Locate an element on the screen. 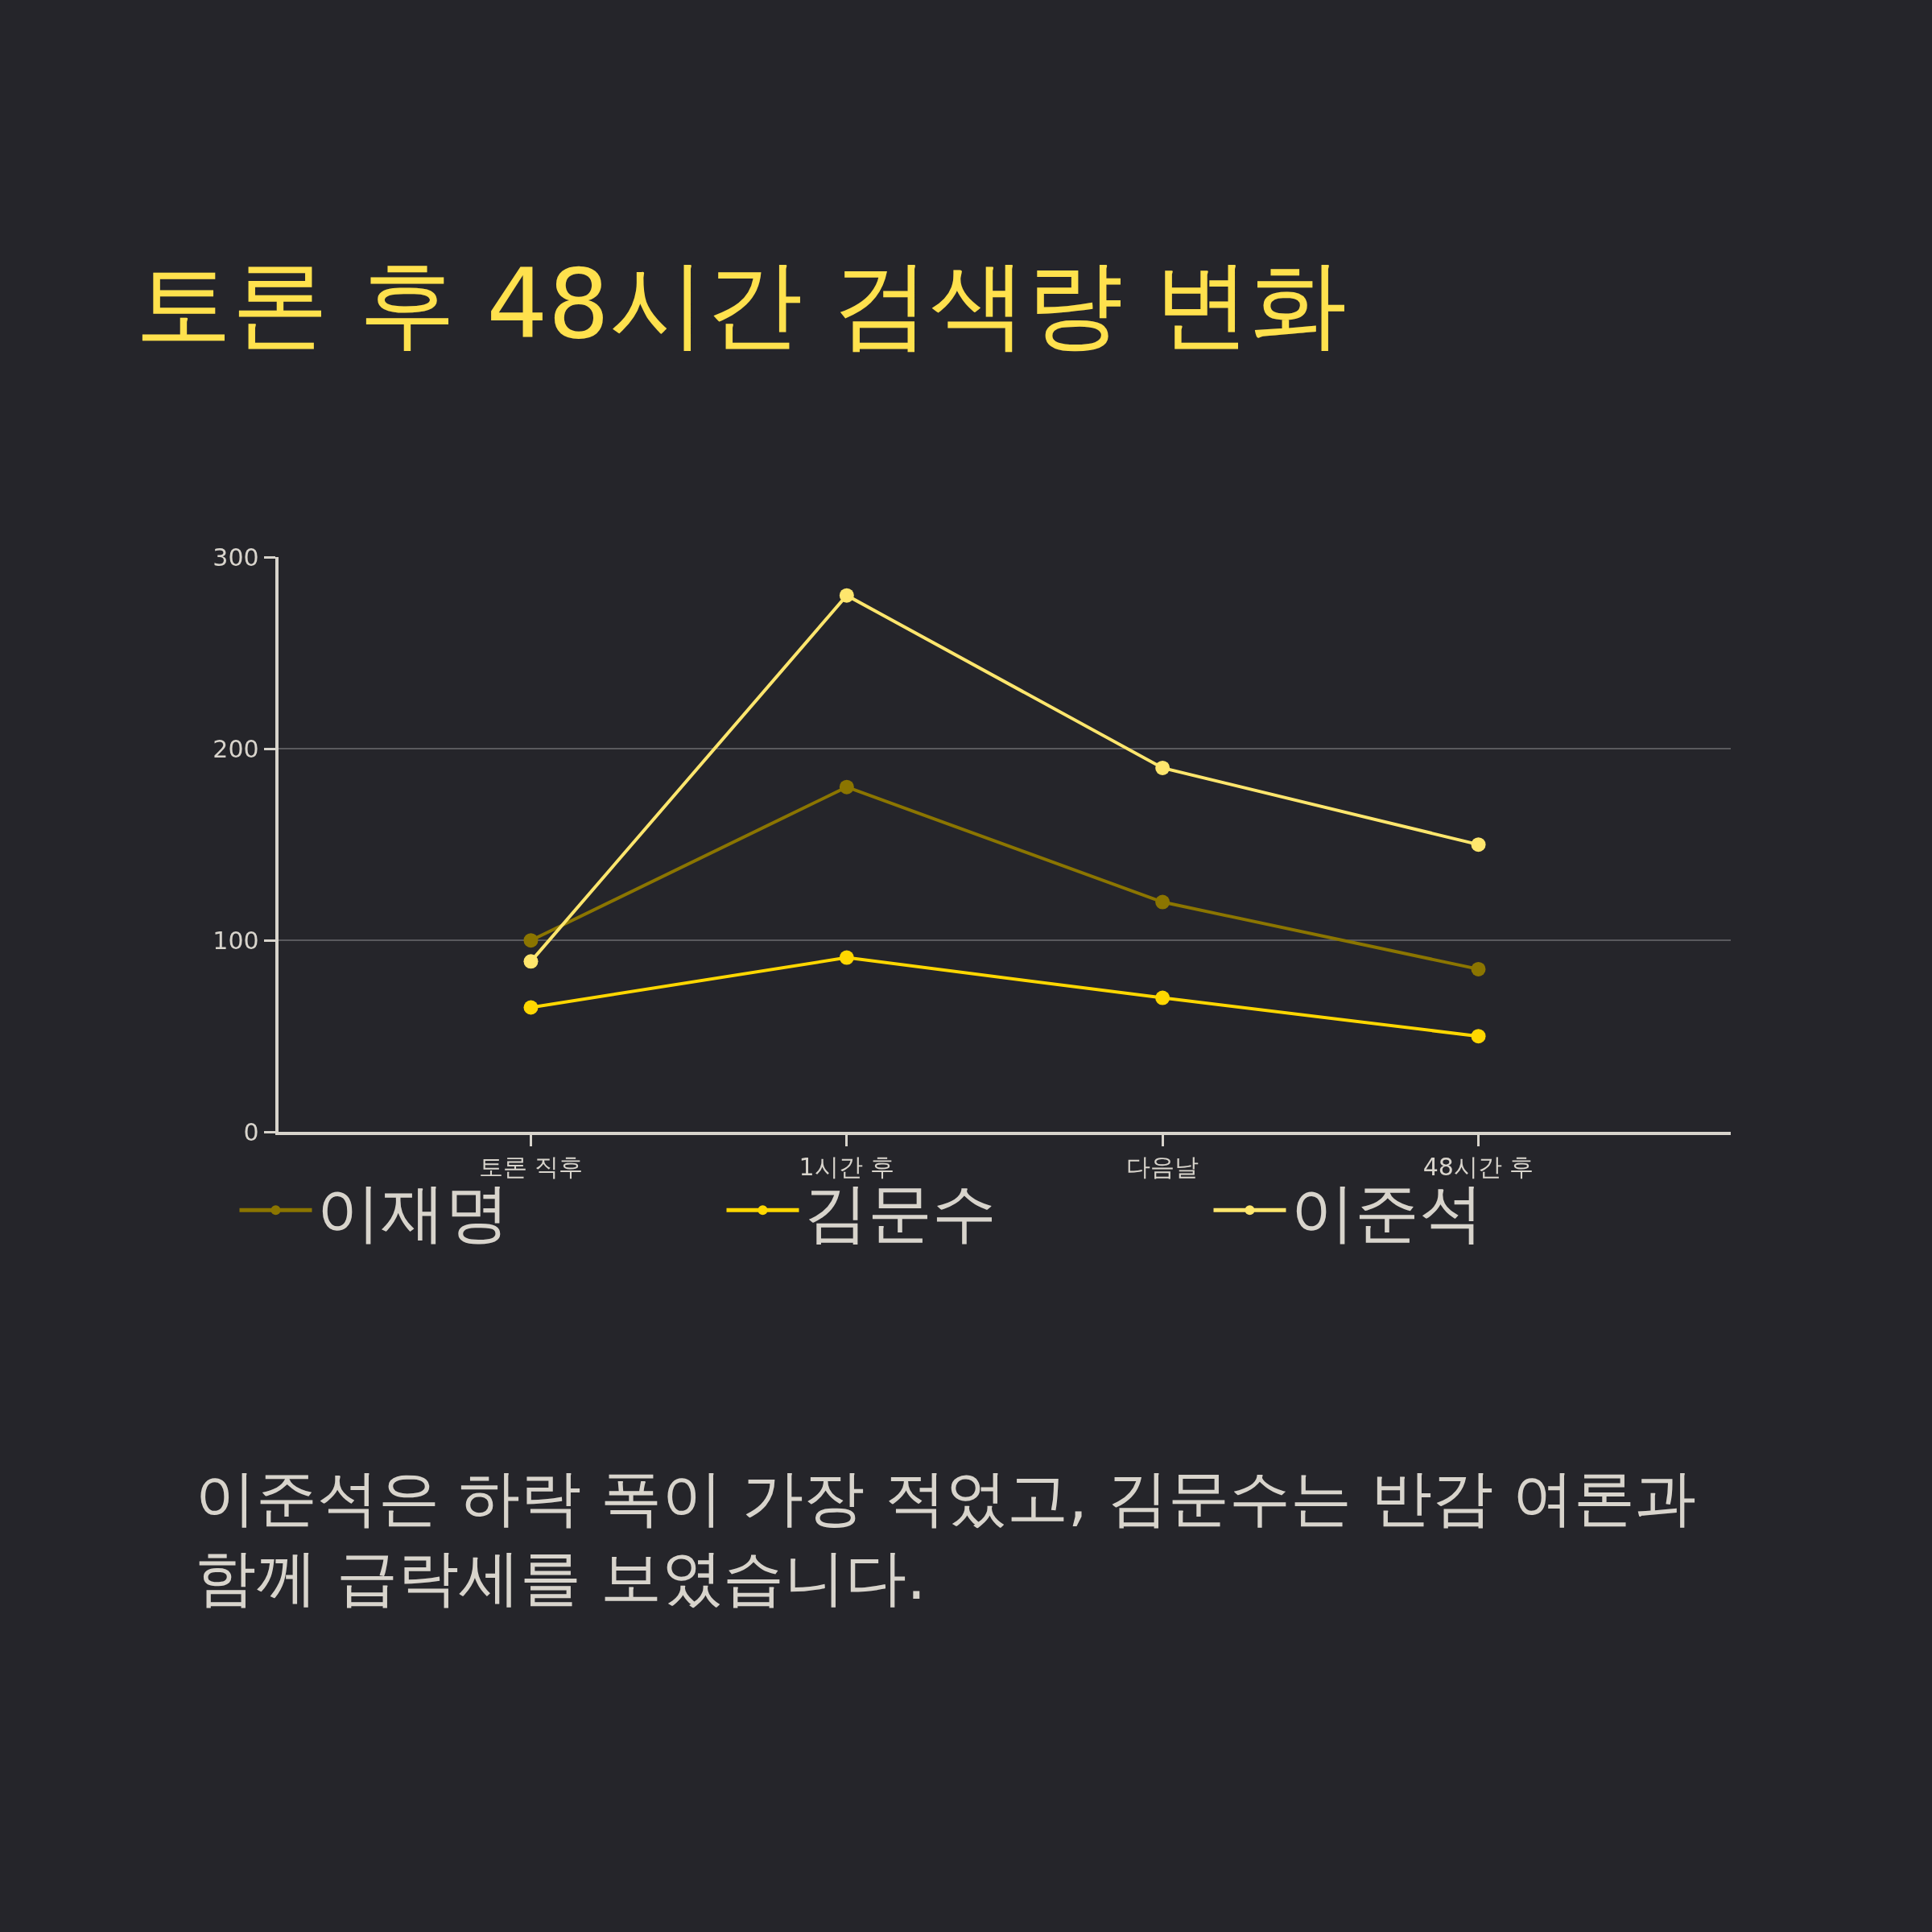  y-tick-label: 100 is located at coordinates (236, 940).